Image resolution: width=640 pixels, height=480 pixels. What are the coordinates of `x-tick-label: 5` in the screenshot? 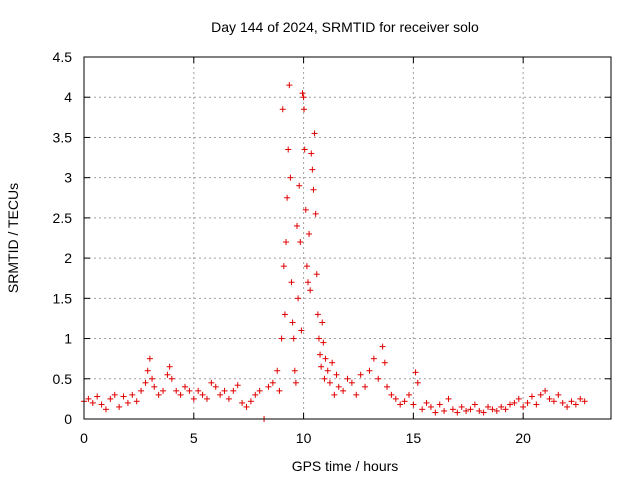 It's located at (194, 438).